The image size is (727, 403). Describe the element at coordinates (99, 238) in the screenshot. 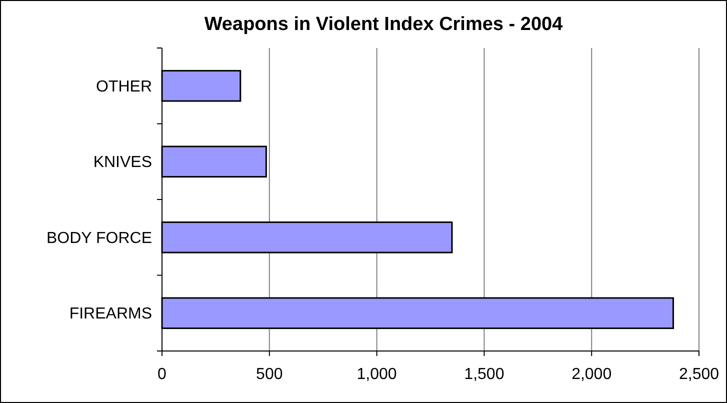

I see `y-tick-label: BODY FORCE` at that location.